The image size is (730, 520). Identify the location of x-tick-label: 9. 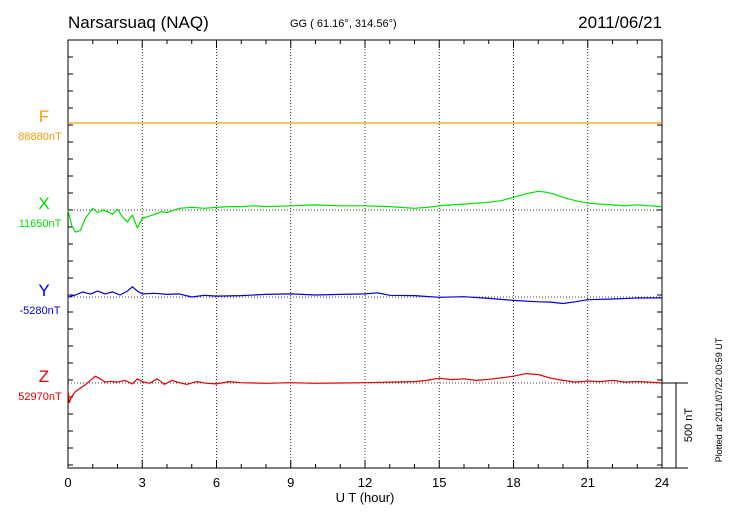
(290, 482).